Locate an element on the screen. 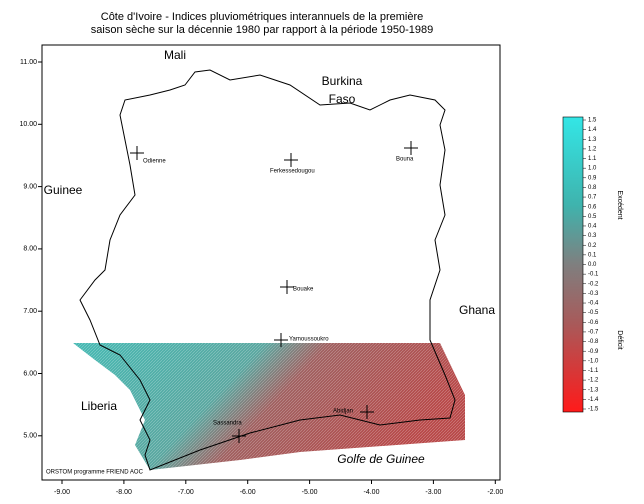 The width and height of the screenshot is (644, 504). legend-label: 0.5 is located at coordinates (592, 217).